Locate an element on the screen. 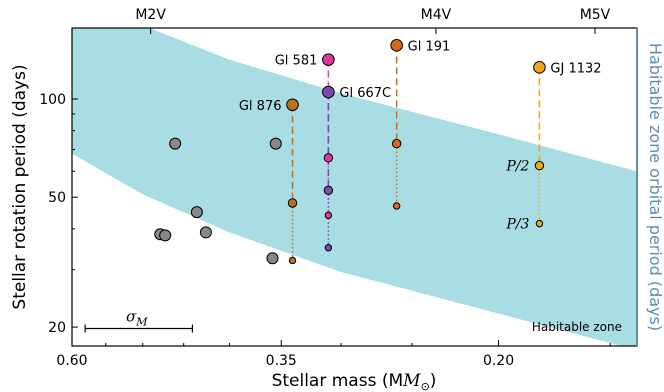 The height and width of the screenshot is (392, 664). y-axis-title: Stellar rotation period (days) is located at coordinates (20, 186).